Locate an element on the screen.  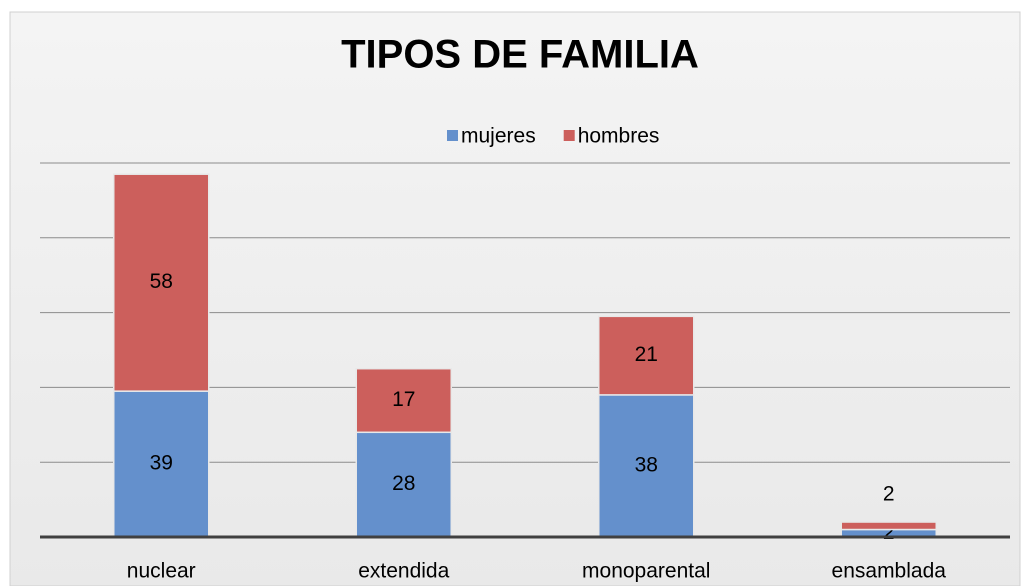
data-label: 58 is located at coordinates (161, 281).